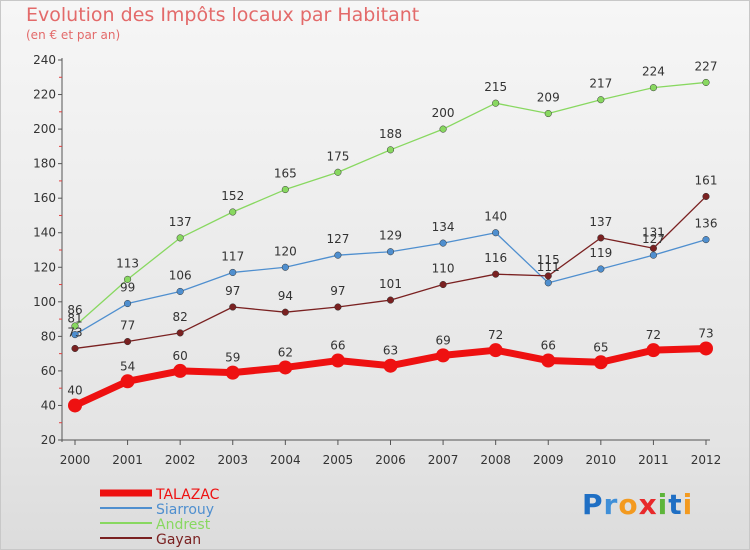  Describe the element at coordinates (74, 319) in the screenshot. I see `data-label-siarrouy: 81` at that location.